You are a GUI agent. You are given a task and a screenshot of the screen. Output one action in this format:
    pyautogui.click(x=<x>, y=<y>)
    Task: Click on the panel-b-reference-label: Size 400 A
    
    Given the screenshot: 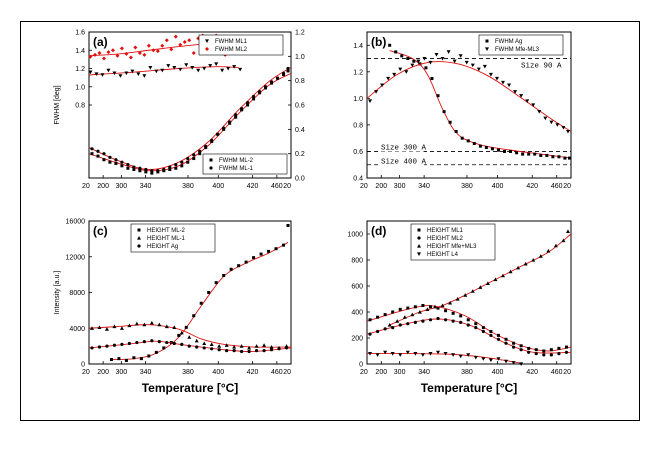 What is the action you would take?
    pyautogui.click(x=404, y=163)
    